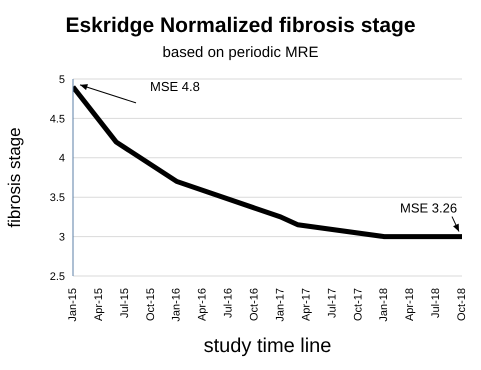 The width and height of the screenshot is (481, 370). I want to click on y-tick-label: 3, so click(61, 238).